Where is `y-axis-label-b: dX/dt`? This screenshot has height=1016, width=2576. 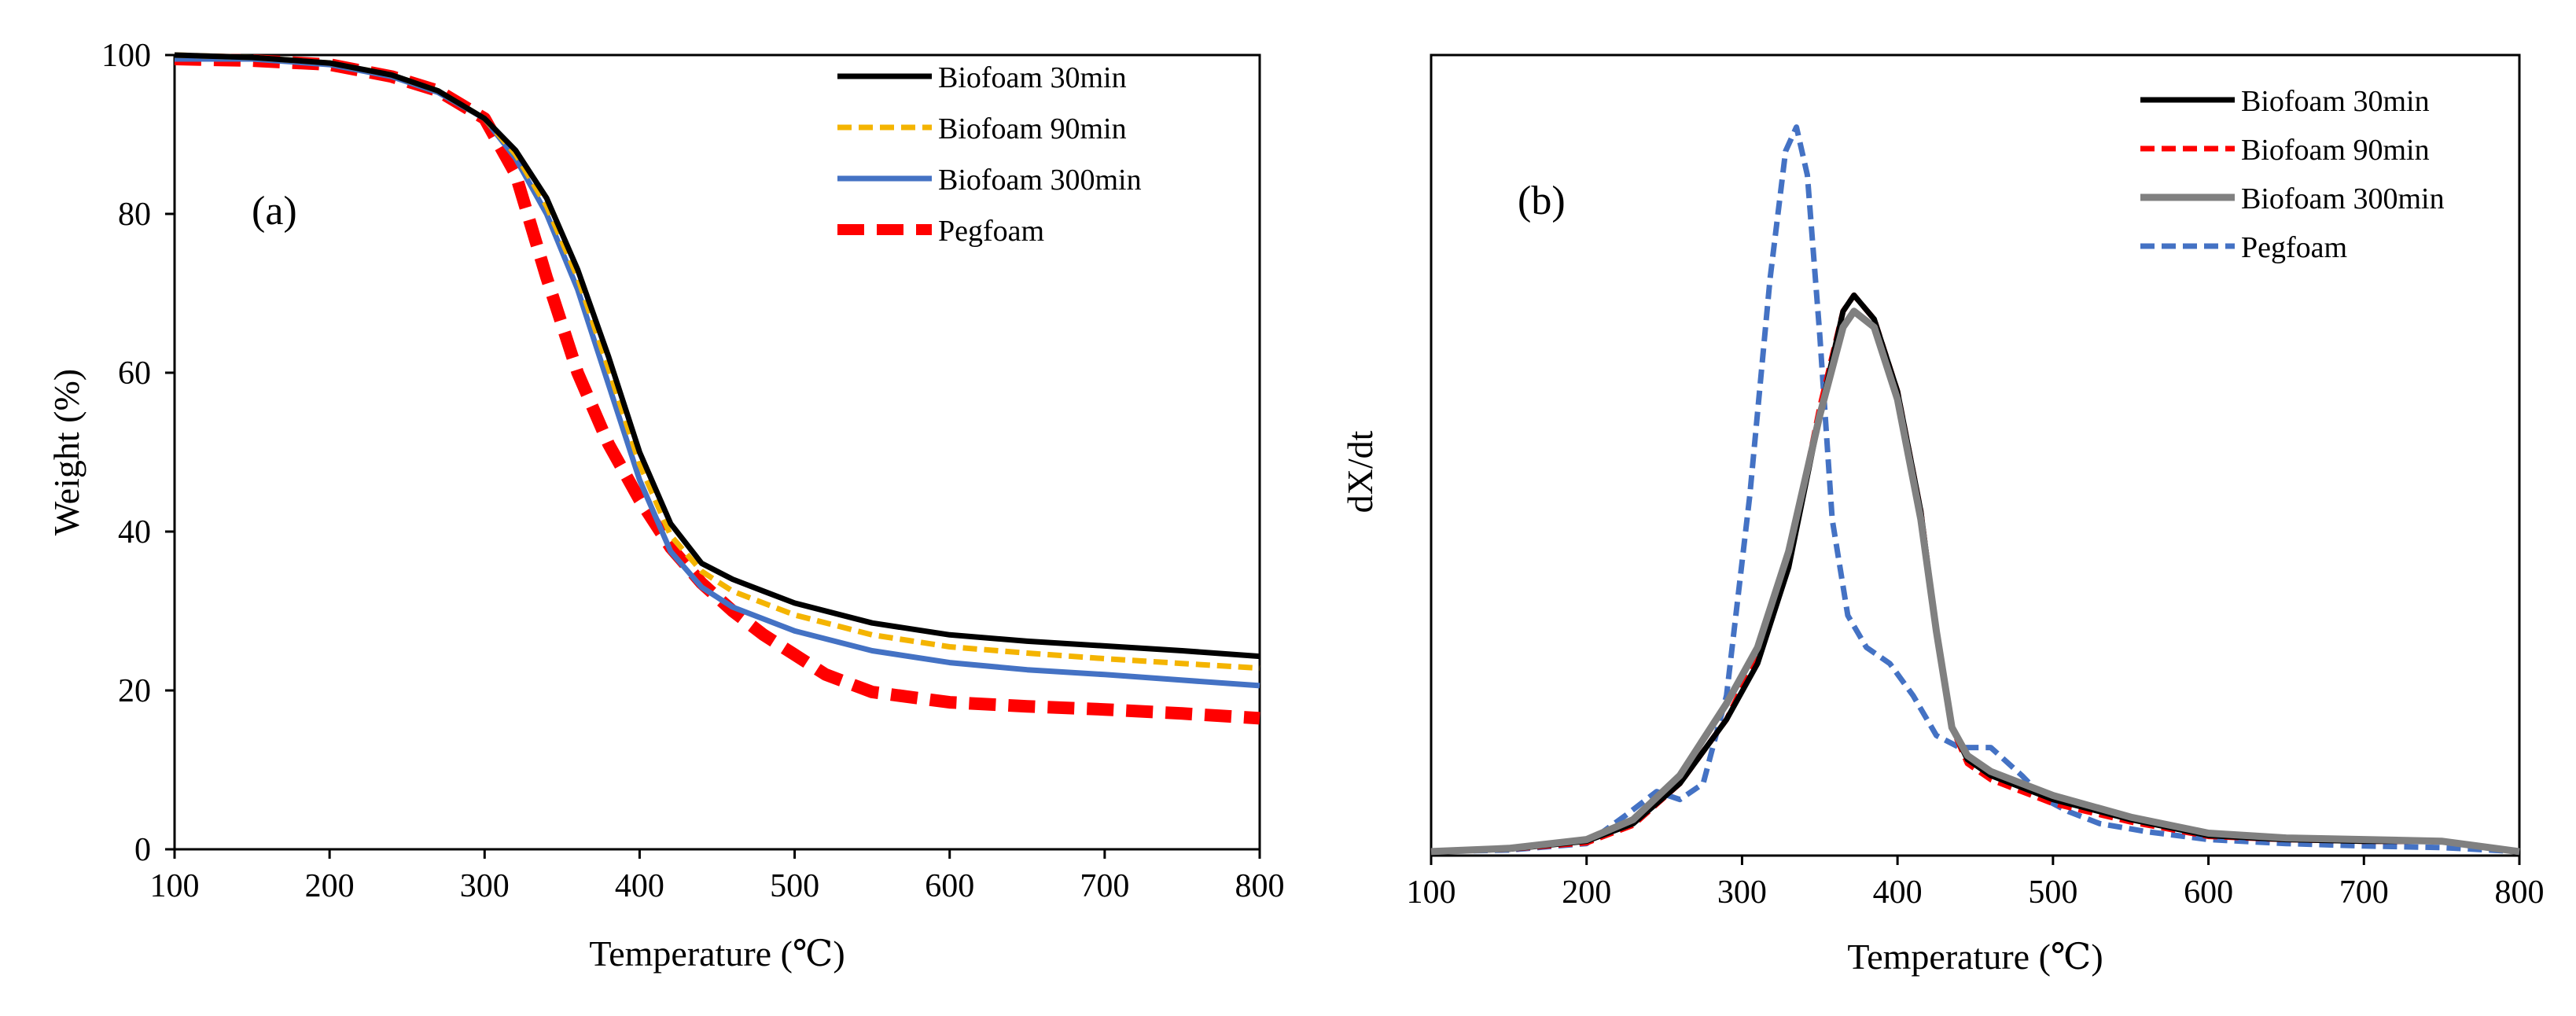 y-axis-label-b: dX/dt is located at coordinates (1360, 471).